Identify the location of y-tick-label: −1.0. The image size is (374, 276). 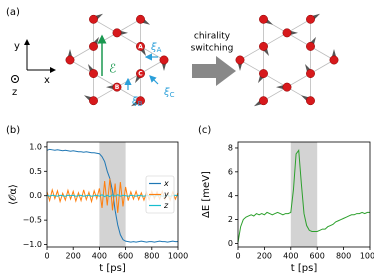
(32, 244).